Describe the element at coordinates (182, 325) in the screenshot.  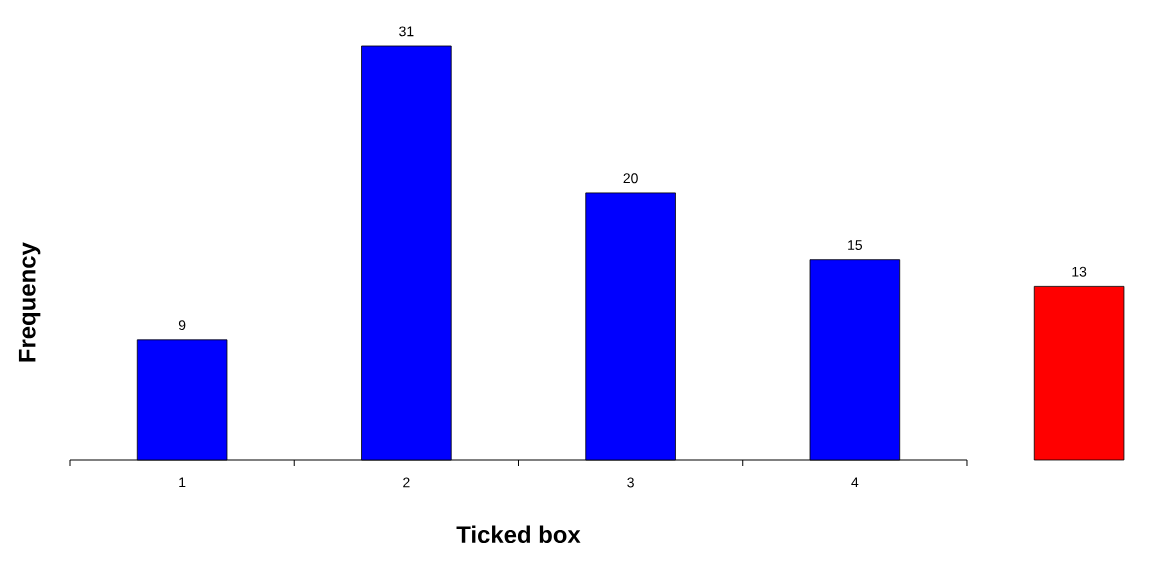
I see `data-label: 9` at that location.